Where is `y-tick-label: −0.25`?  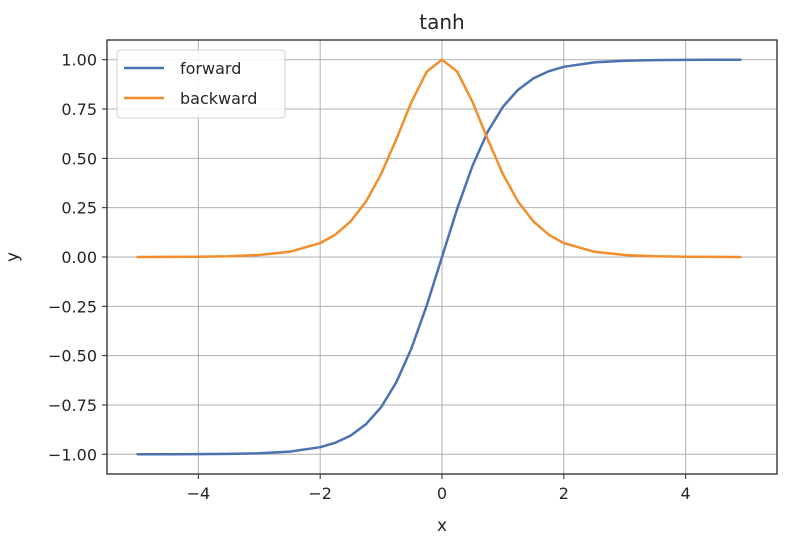
y-tick-label: −0.25 is located at coordinates (72, 306).